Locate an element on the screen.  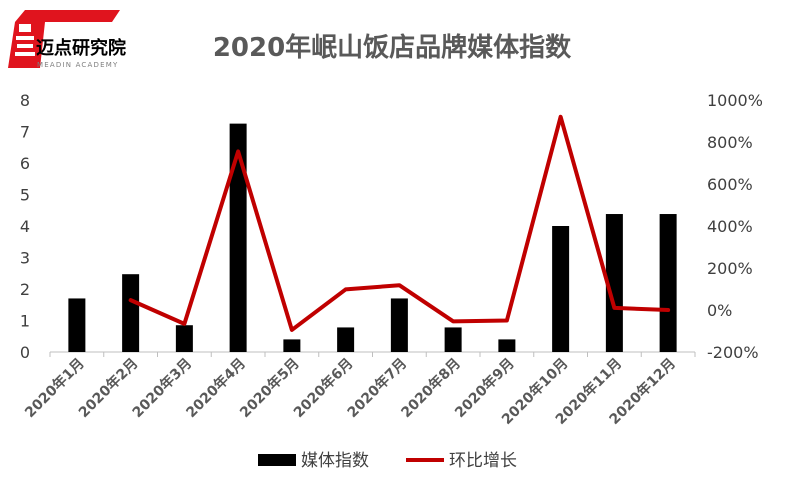
y-left-tick-label: 1 is located at coordinates (25, 321).